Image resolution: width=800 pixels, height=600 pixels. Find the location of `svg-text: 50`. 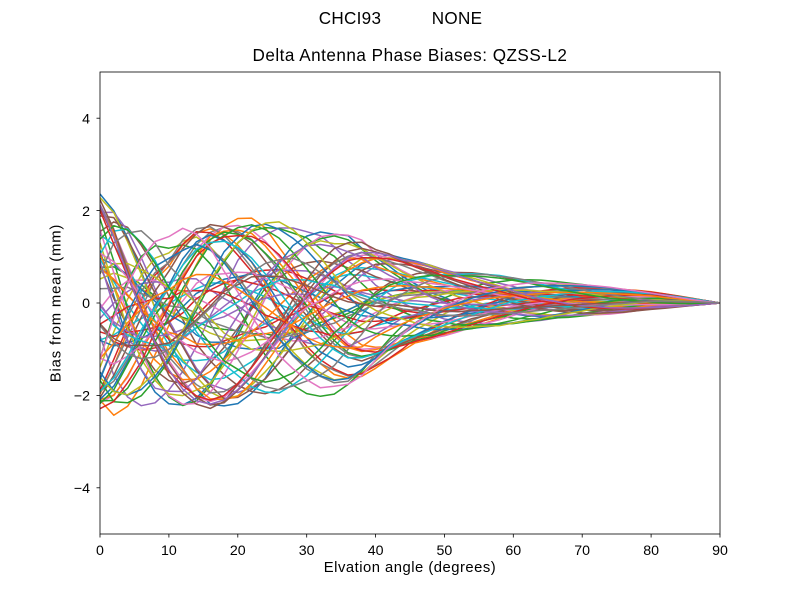

svg-text: 50 is located at coordinates (445, 551).